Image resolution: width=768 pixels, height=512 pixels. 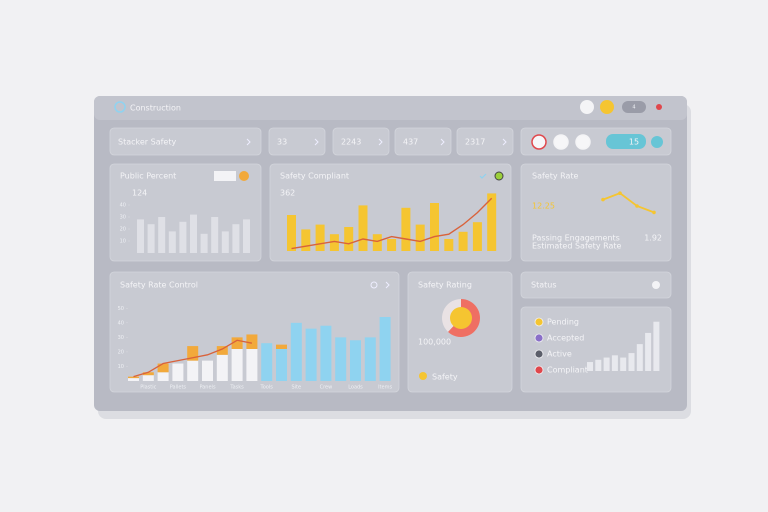 What do you see at coordinates (445, 285) in the screenshot?
I see `card-title: Safety Rating` at bounding box center [445, 285].